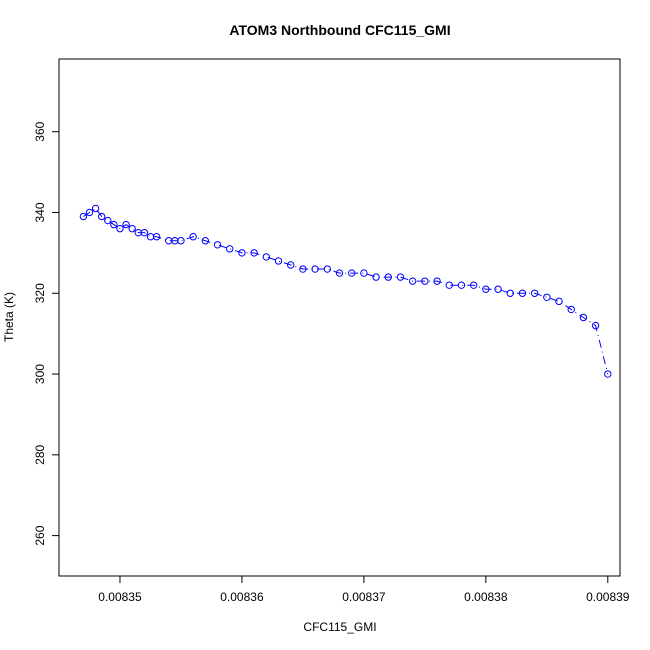 This screenshot has height=650, width=650. What do you see at coordinates (9, 317) in the screenshot?
I see `y-axis-label: Theta (K)` at bounding box center [9, 317].